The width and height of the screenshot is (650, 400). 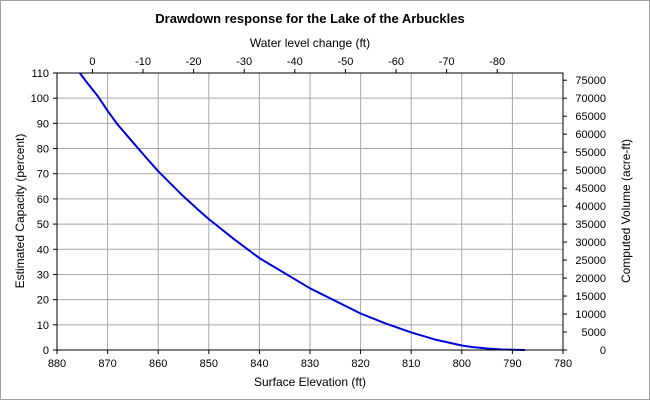 I want to click on y2-tick-label: 5000, so click(x=594, y=333).